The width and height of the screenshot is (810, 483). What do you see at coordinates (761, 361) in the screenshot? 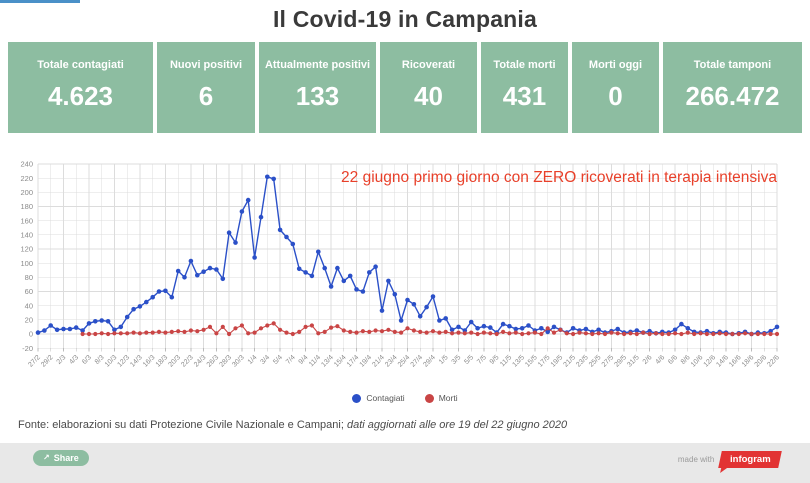
I see `svg-text: 20/6` at bounding box center [761, 361].